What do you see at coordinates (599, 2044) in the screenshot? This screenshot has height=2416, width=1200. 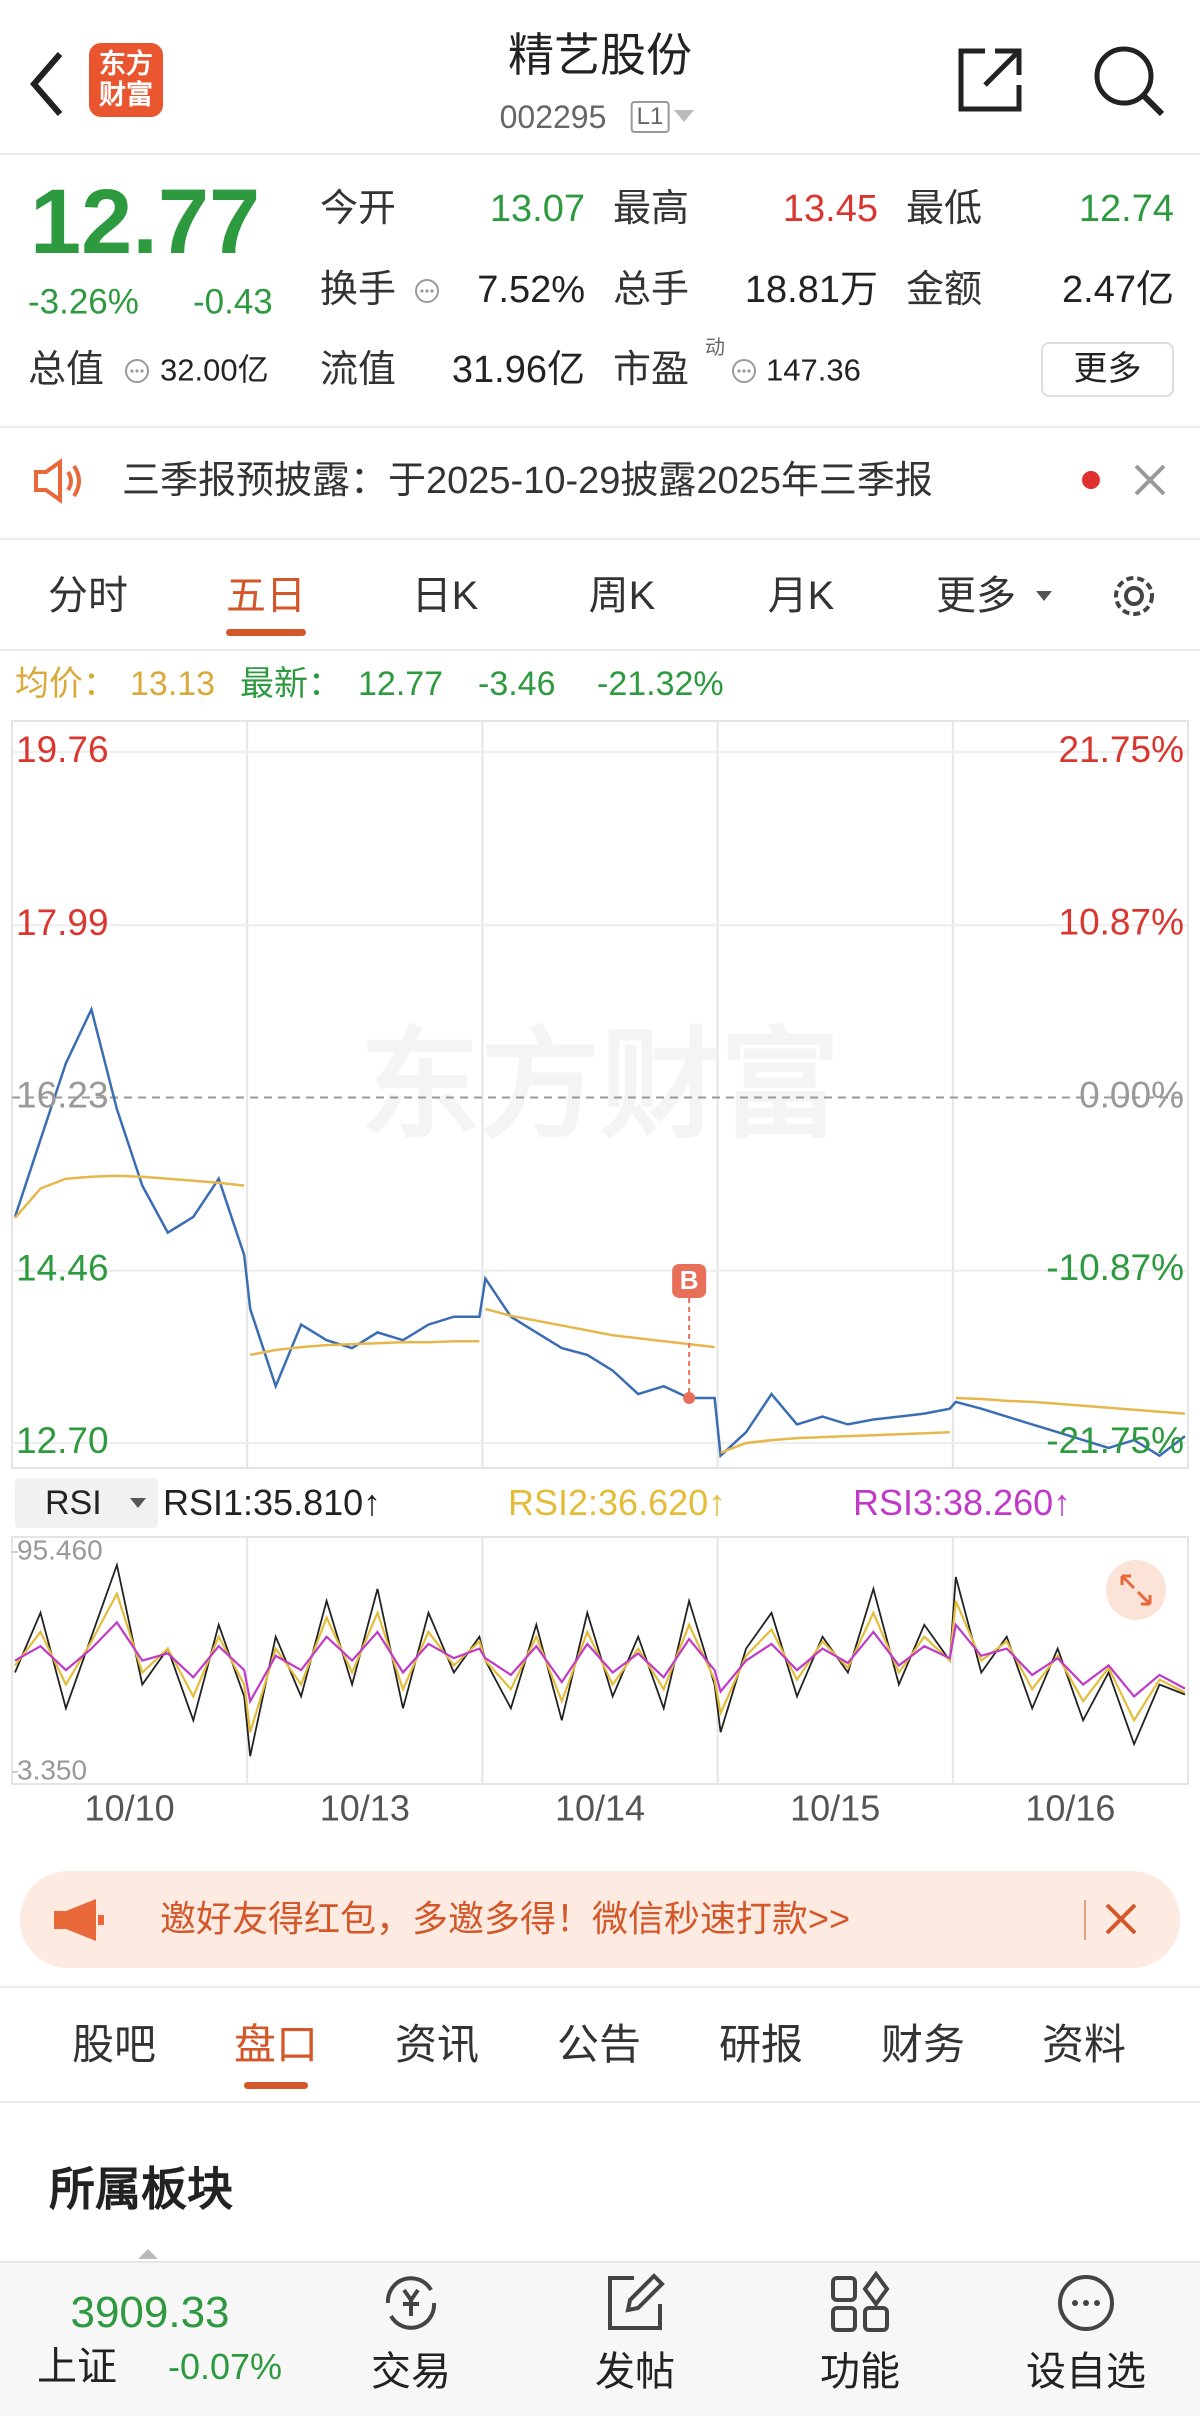 I see `tab: 公告` at bounding box center [599, 2044].